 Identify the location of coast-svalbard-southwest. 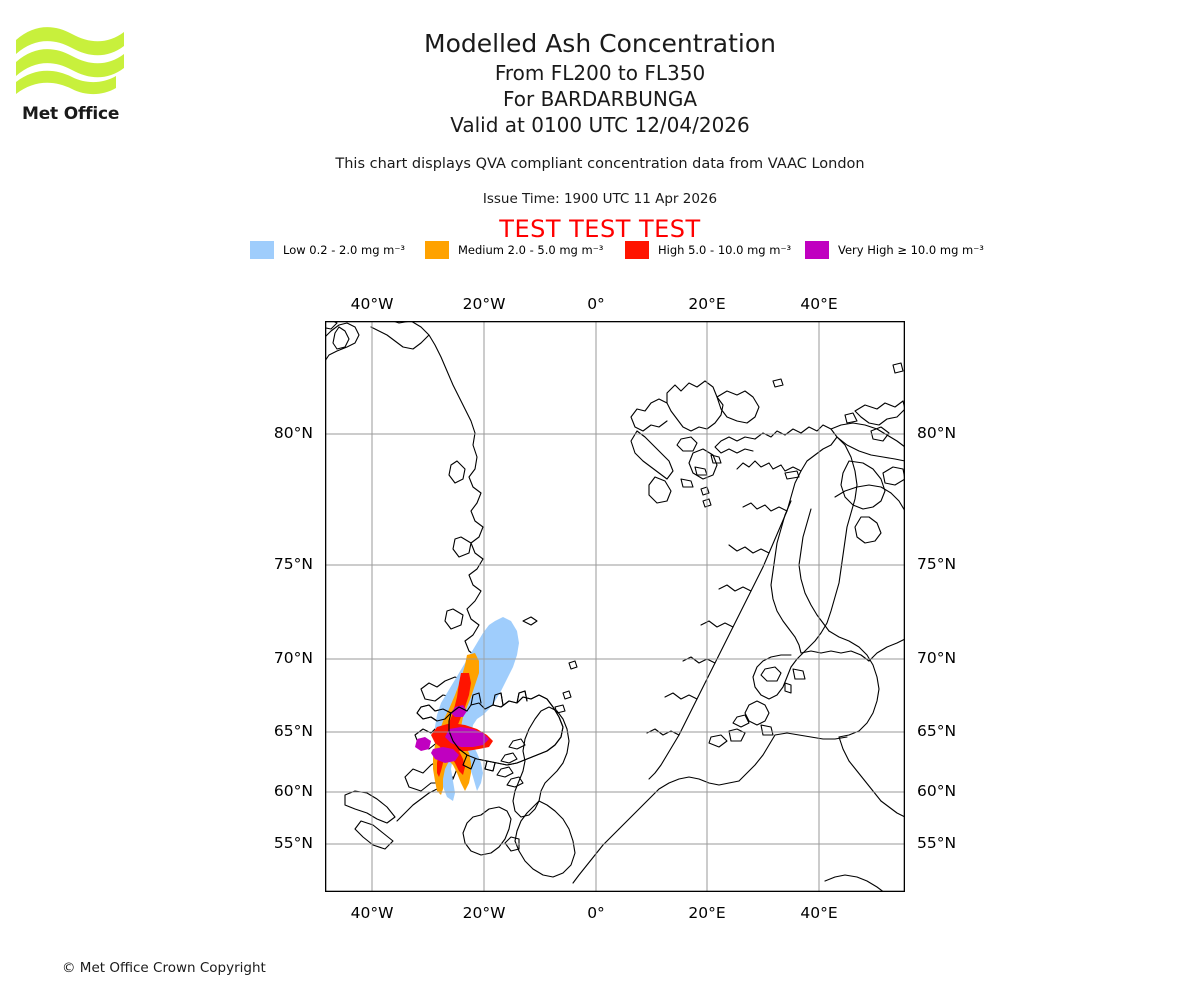
(652, 455).